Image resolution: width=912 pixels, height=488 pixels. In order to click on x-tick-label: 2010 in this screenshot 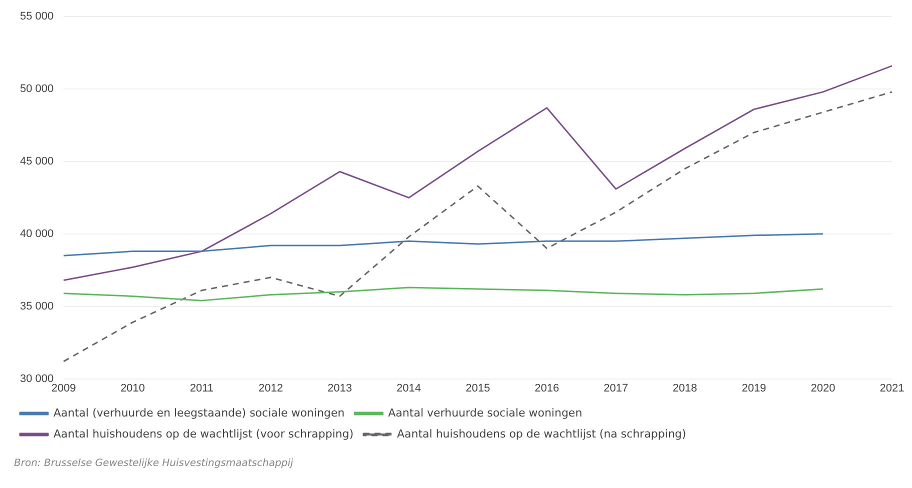, I will do `click(132, 388)`.